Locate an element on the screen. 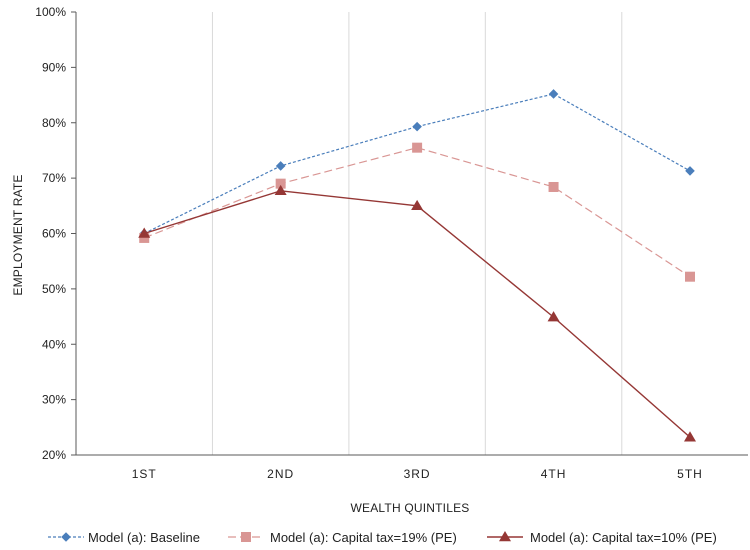 Image resolution: width=750 pixels, height=550 pixels. x-tick-label: 3RD is located at coordinates (417, 474).